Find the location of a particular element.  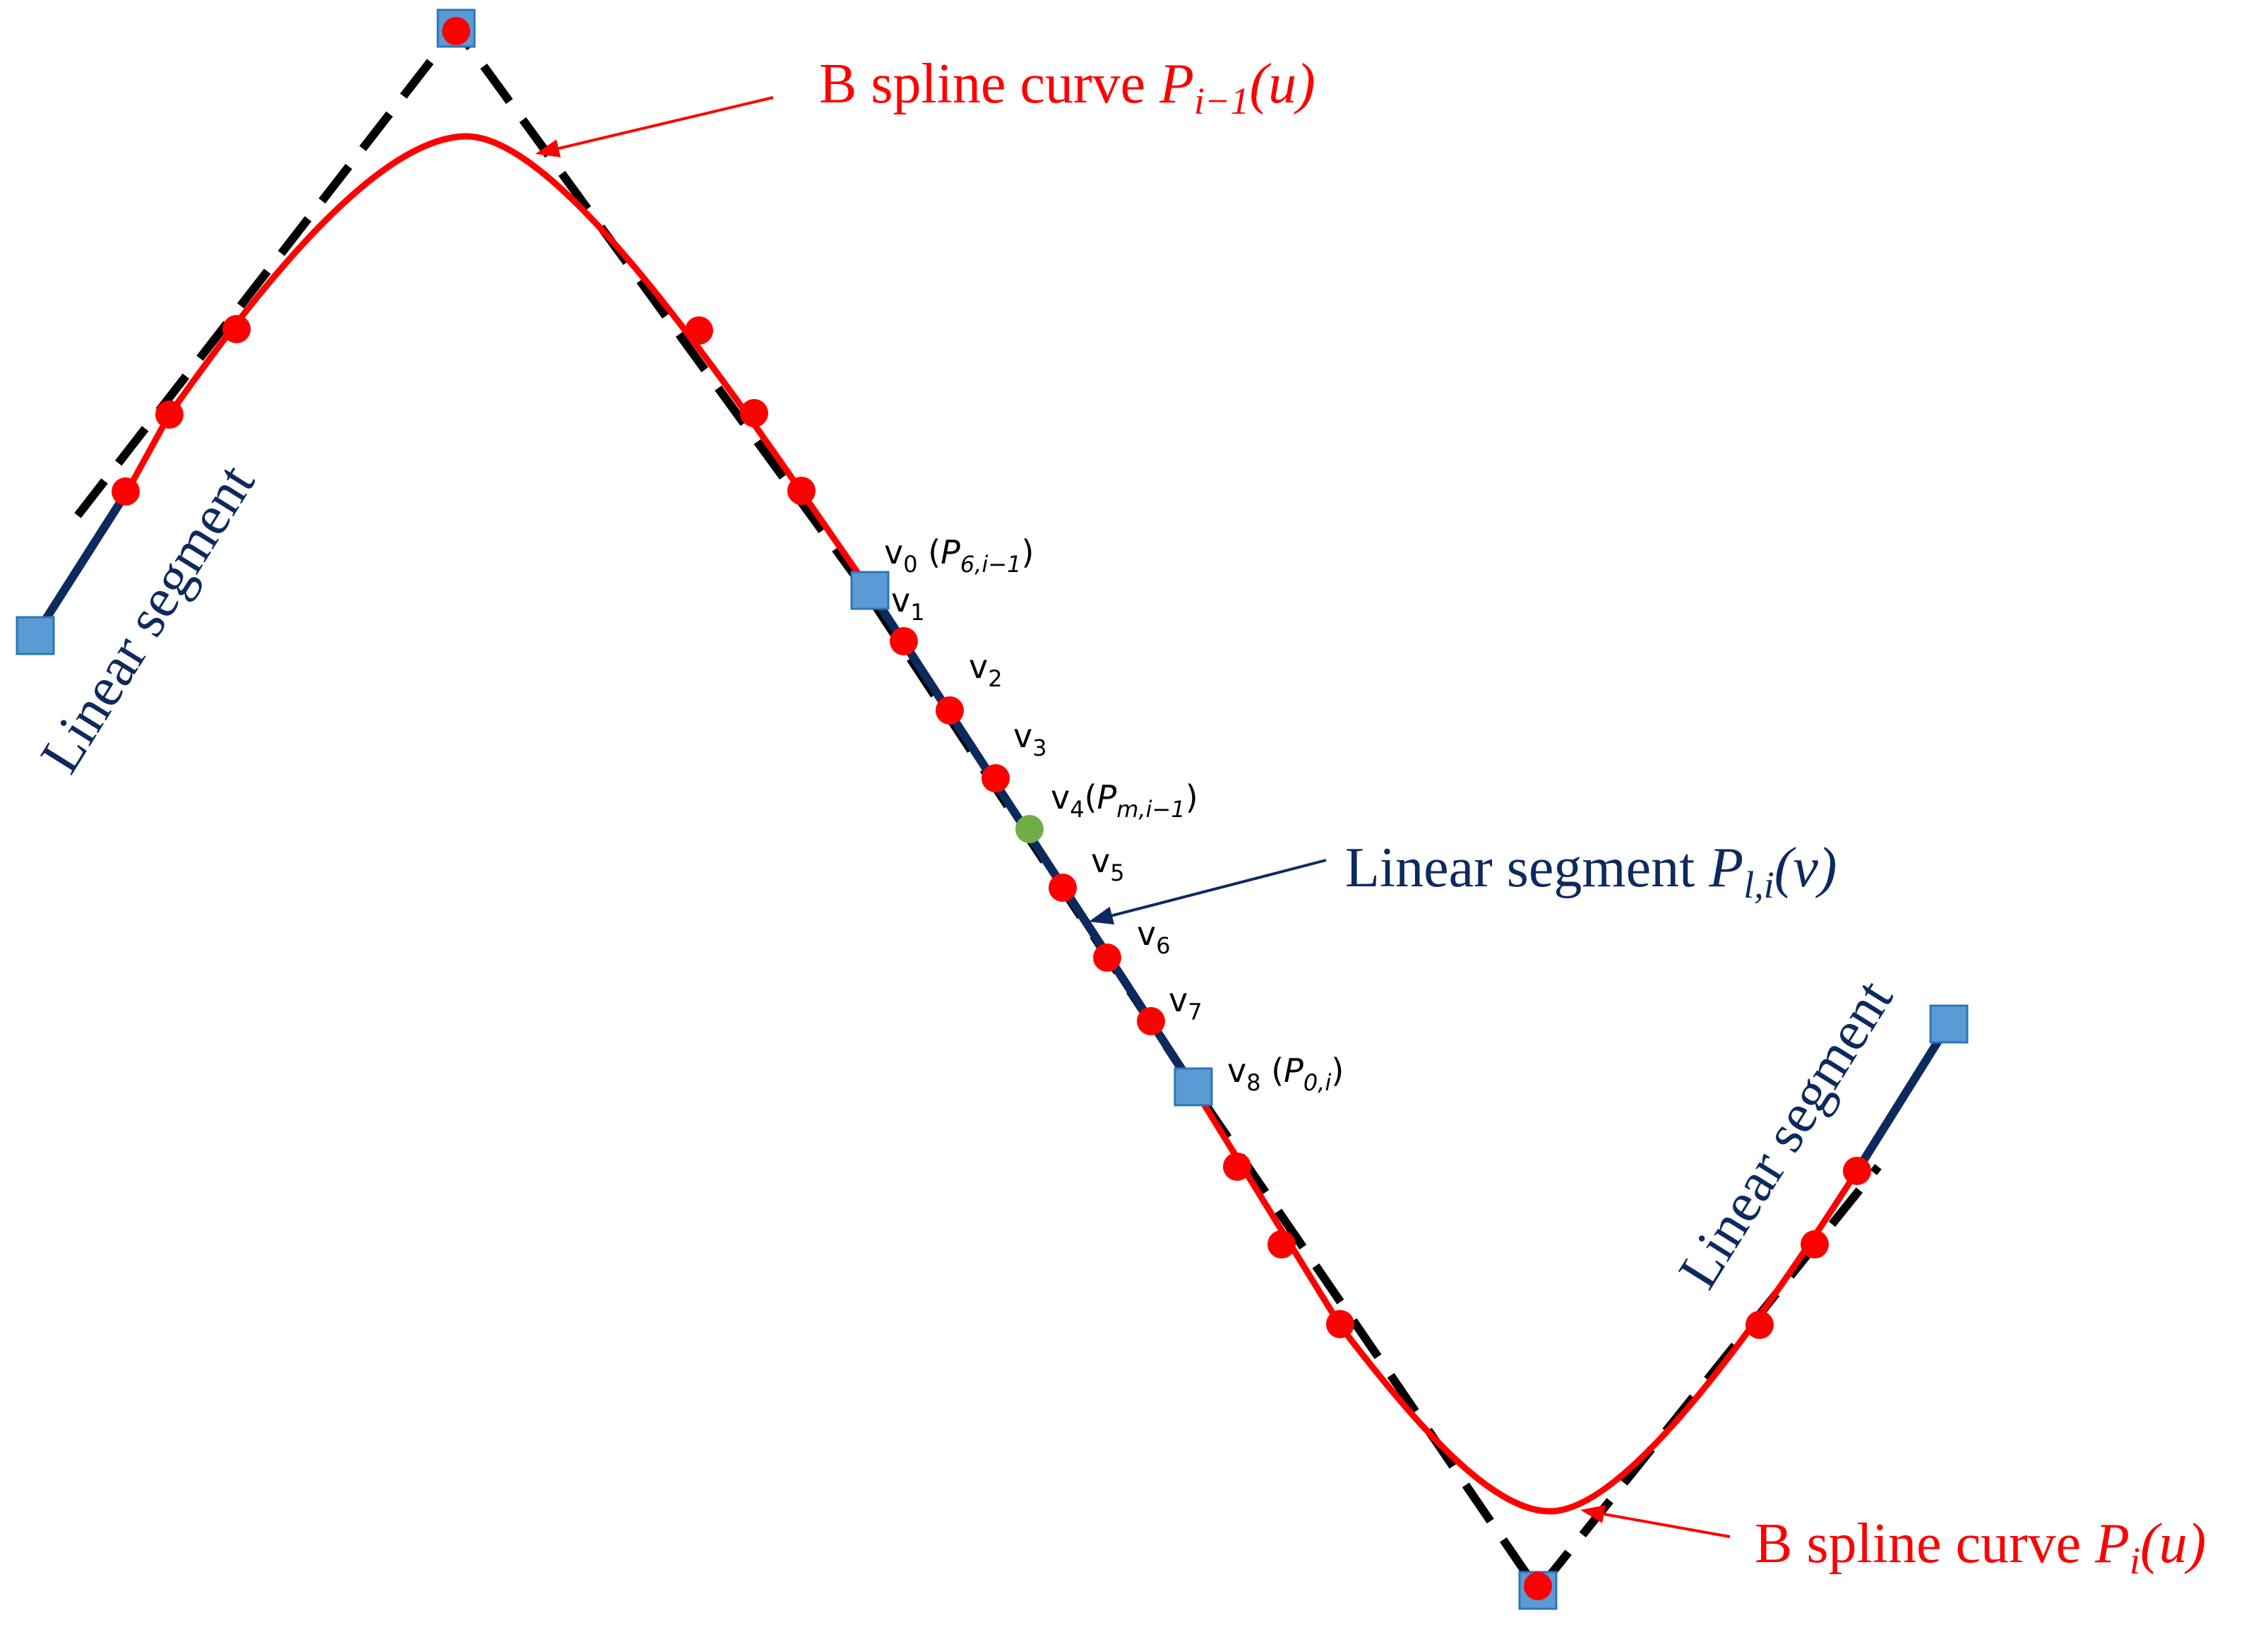

arrow-linear-middle is located at coordinates (1208, 892).